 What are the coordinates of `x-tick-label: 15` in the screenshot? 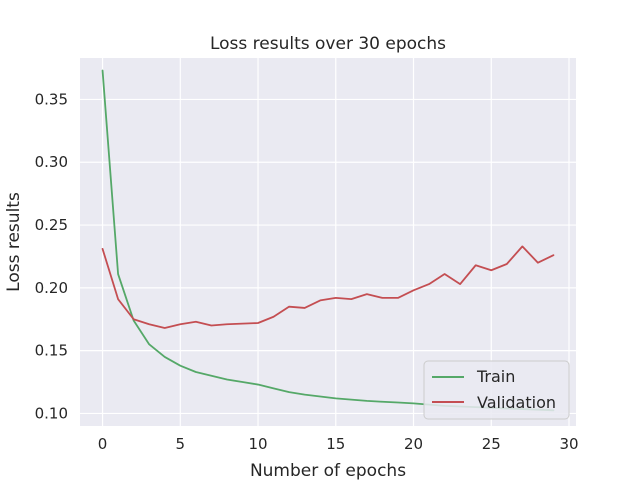 It's located at (335, 444).